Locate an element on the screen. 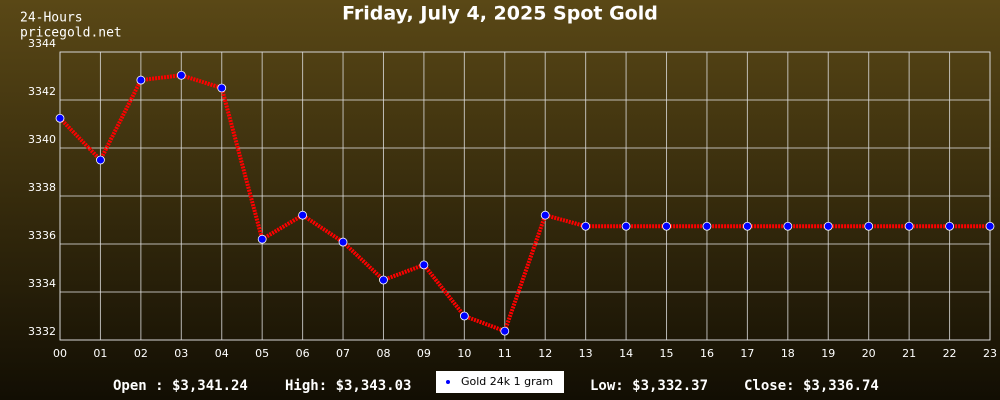  x-tick-label: 08 is located at coordinates (383, 353).